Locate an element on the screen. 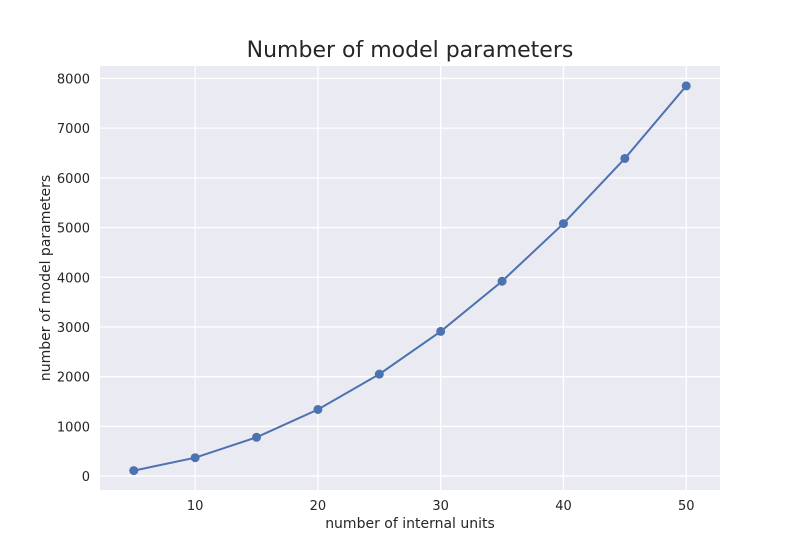 The width and height of the screenshot is (800, 550). x-tick-label: 50 is located at coordinates (686, 506).